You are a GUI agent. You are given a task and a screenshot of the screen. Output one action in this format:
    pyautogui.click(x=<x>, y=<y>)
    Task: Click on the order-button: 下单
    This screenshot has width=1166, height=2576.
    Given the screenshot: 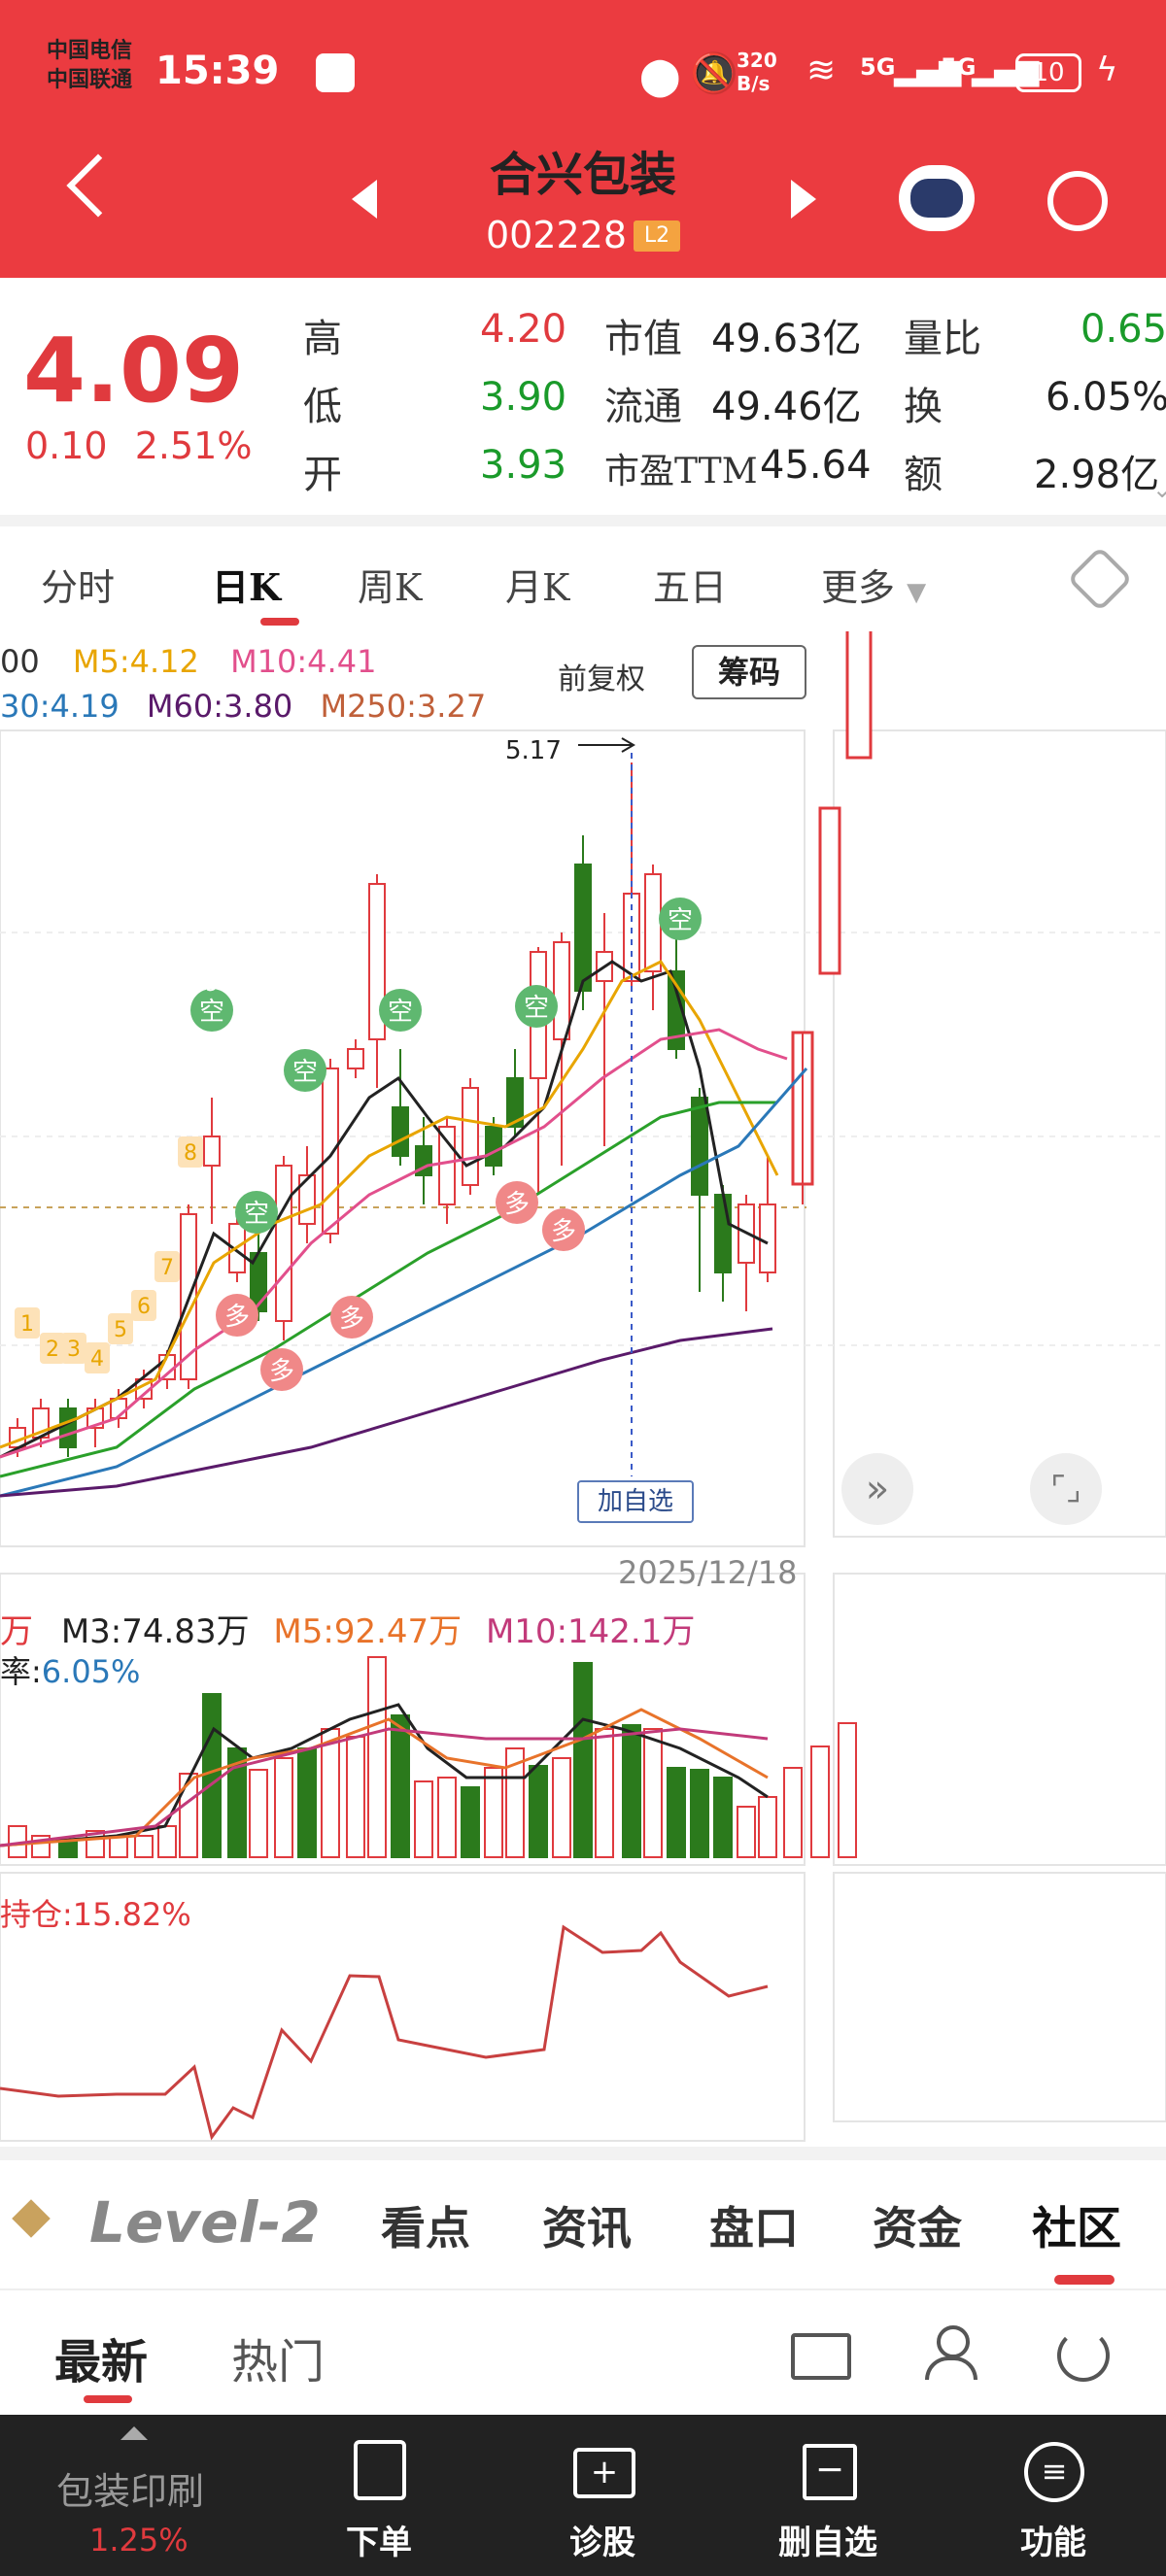 What is the action you would take?
    pyautogui.click(x=379, y=2543)
    